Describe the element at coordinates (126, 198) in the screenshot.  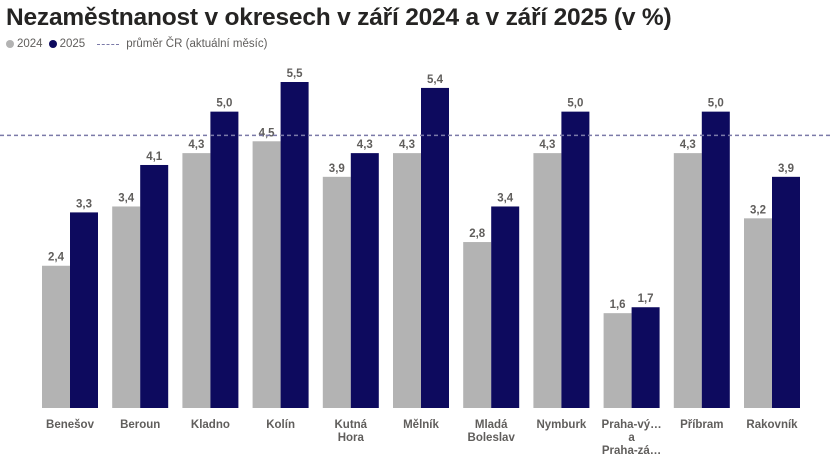
I see `data-label-2024-1: 3,4` at that location.